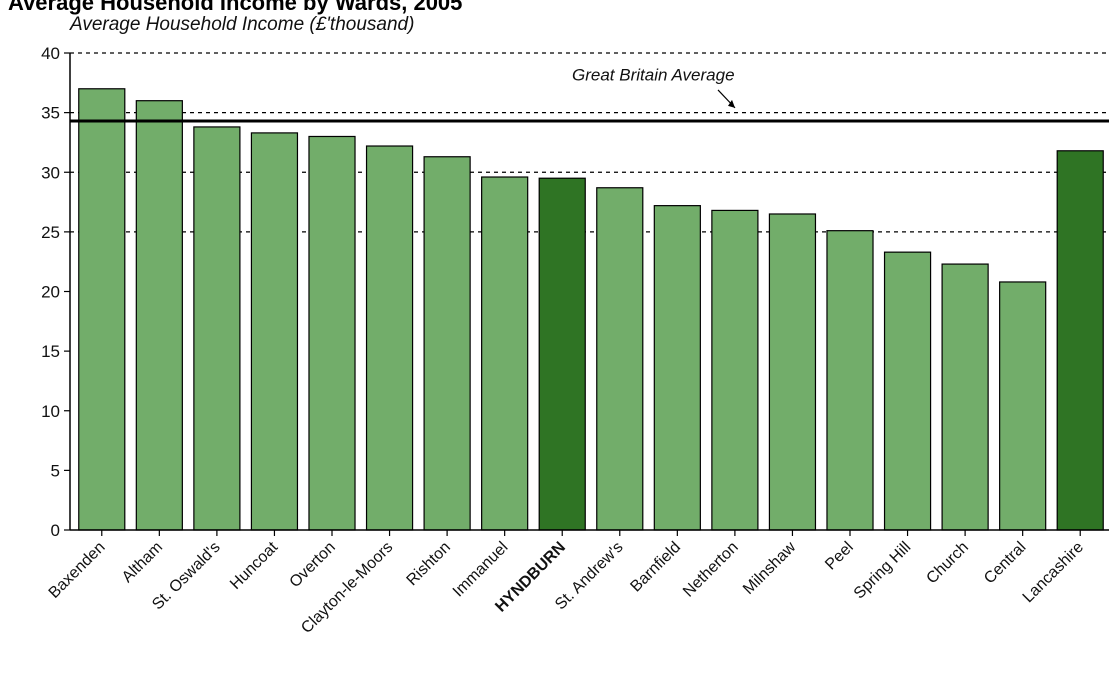 This screenshot has width=1109, height=700. I want to click on x-category-label: Netherton, so click(711, 570).